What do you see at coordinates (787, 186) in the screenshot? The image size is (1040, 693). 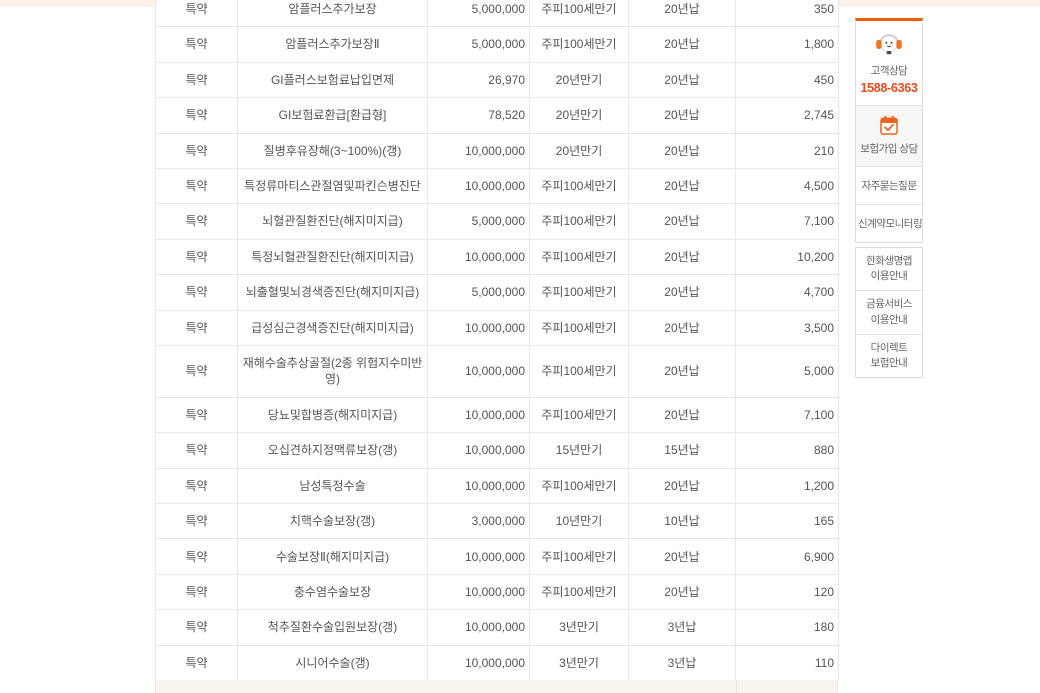 I see `premium-cell: 4,500` at bounding box center [787, 186].